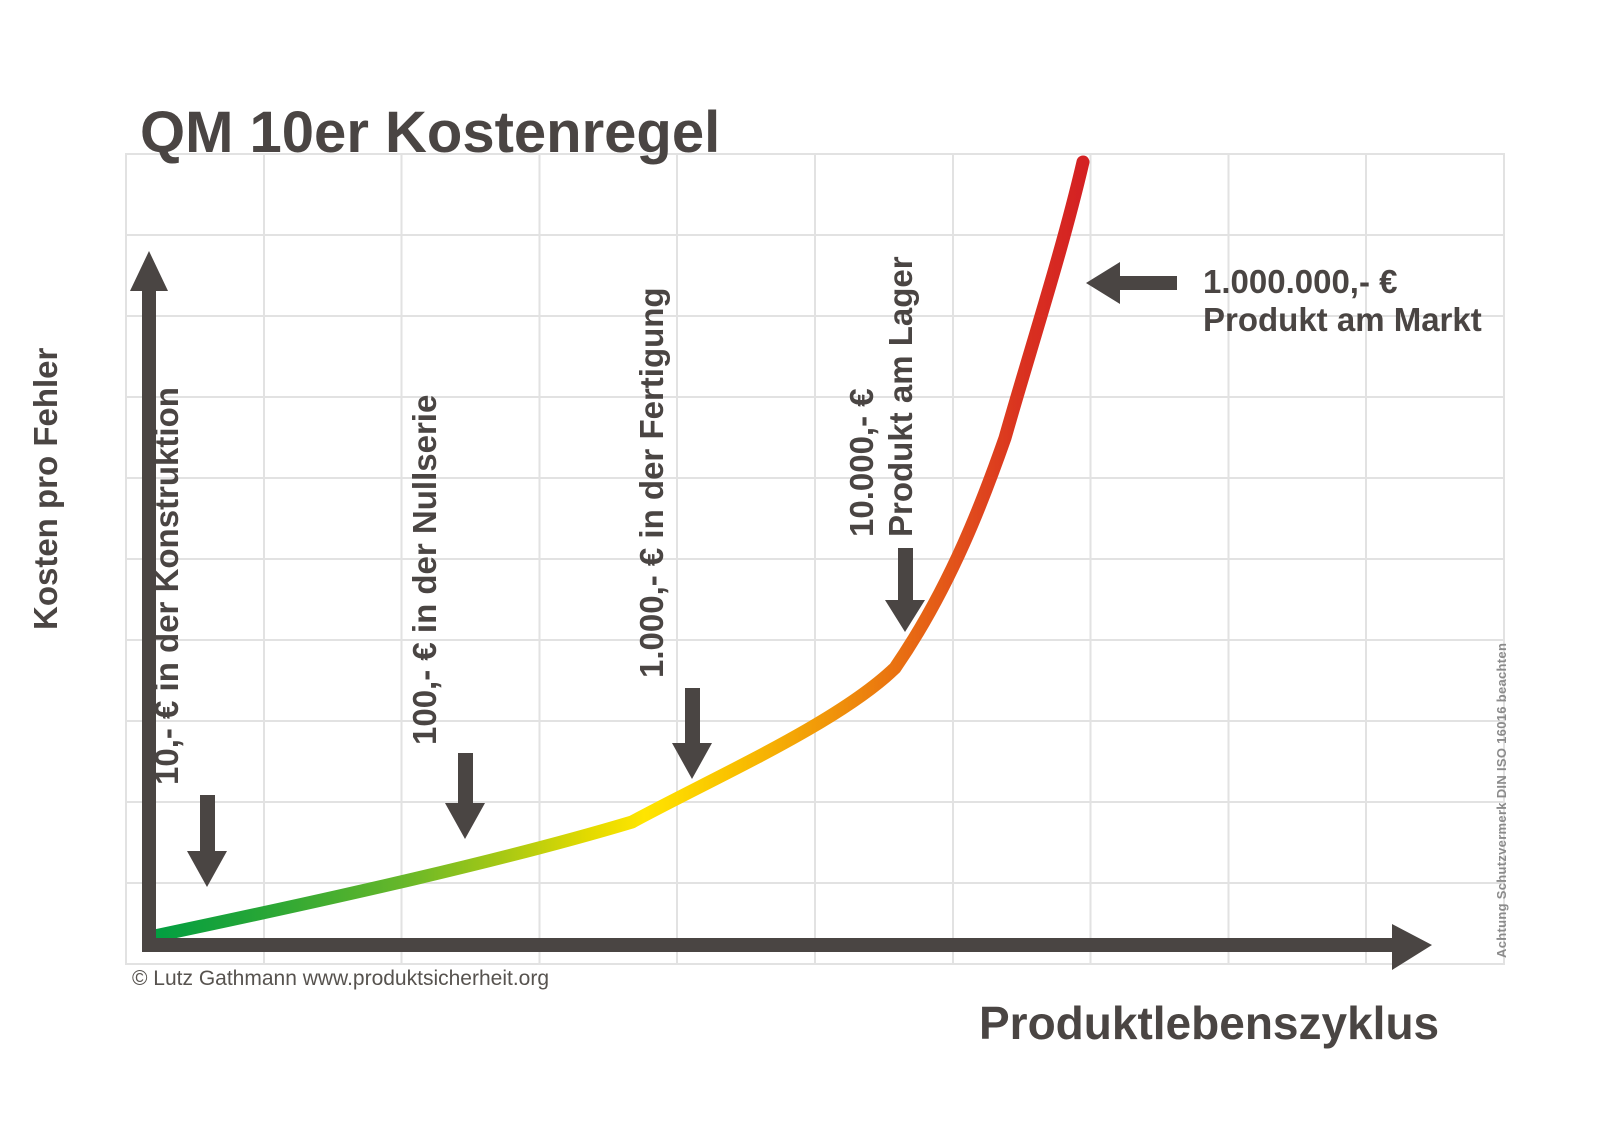 This screenshot has height=1131, width=1600. What do you see at coordinates (207, 841) in the screenshot?
I see `down-arrow-konstruktion` at bounding box center [207, 841].